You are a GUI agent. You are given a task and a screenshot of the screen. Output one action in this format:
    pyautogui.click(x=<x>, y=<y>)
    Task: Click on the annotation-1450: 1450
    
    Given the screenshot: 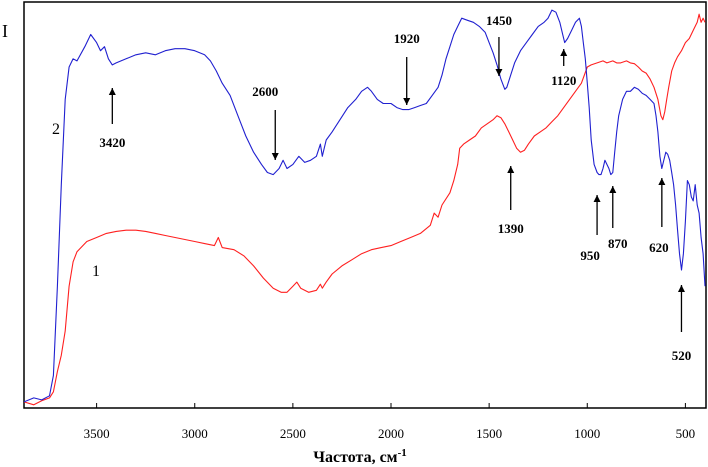 What is the action you would take?
    pyautogui.click(x=499, y=44)
    